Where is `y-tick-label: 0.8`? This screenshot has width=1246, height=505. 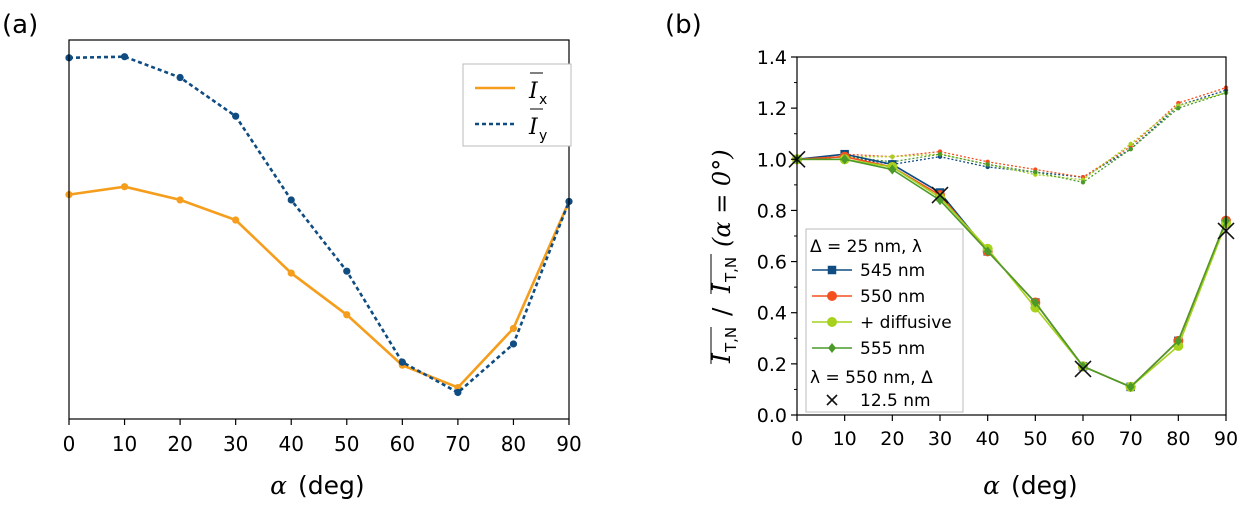 y-tick-label: 0.8 is located at coordinates (772, 211).